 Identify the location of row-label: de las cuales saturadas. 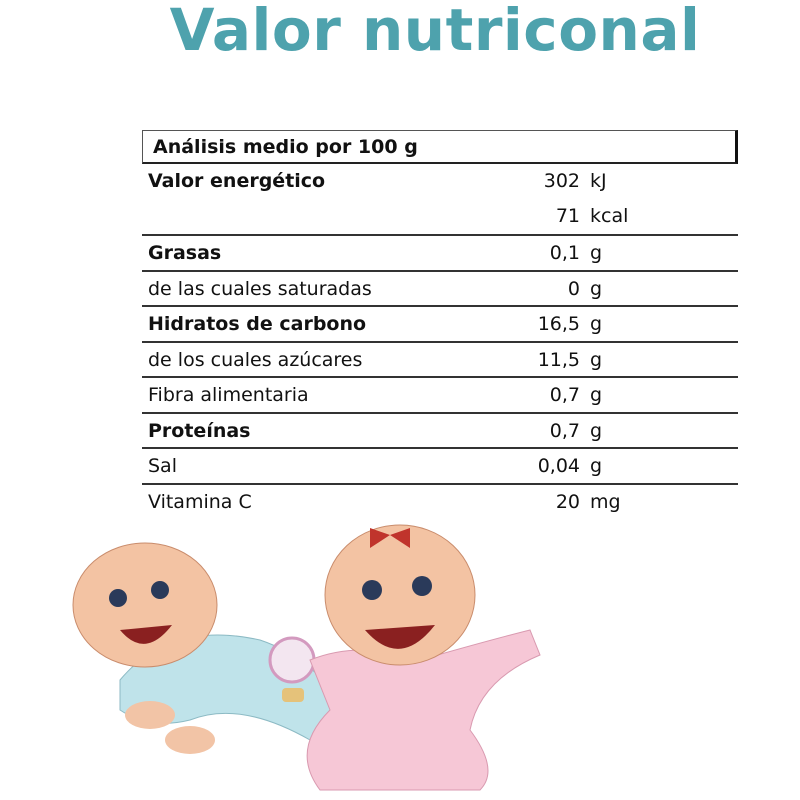
(260, 288).